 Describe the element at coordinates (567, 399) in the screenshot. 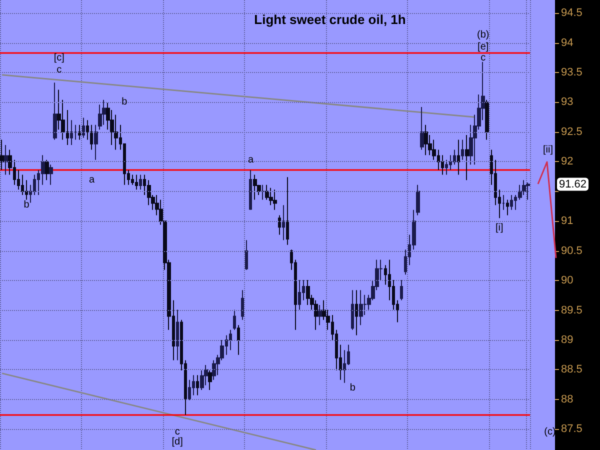

I see `y-tick-label: 88` at that location.